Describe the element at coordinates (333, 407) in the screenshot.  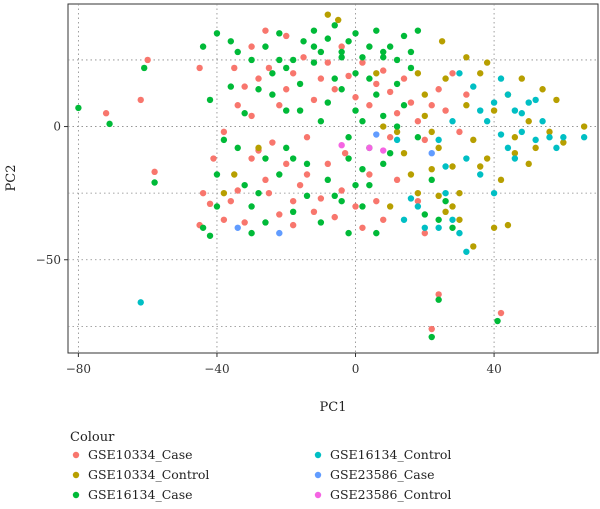
I see `x-axis-title: PC1` at that location.